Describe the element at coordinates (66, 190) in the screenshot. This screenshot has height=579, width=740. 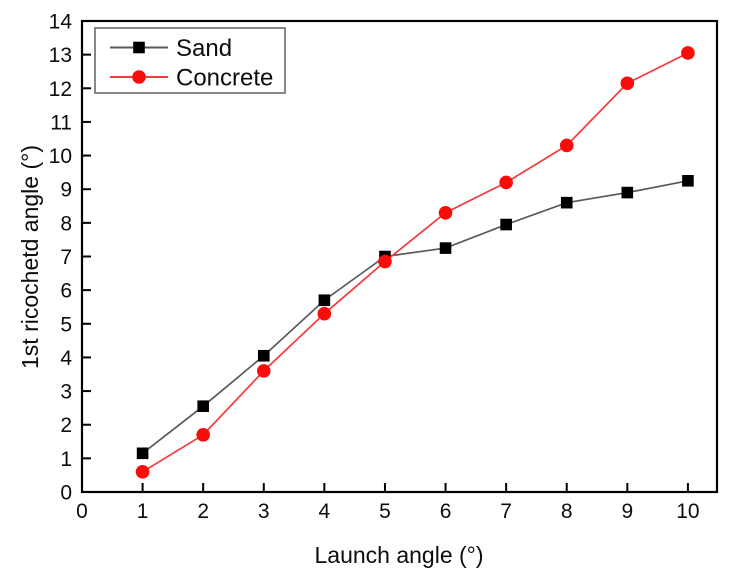
I see `y-tick-label: 9` at that location.